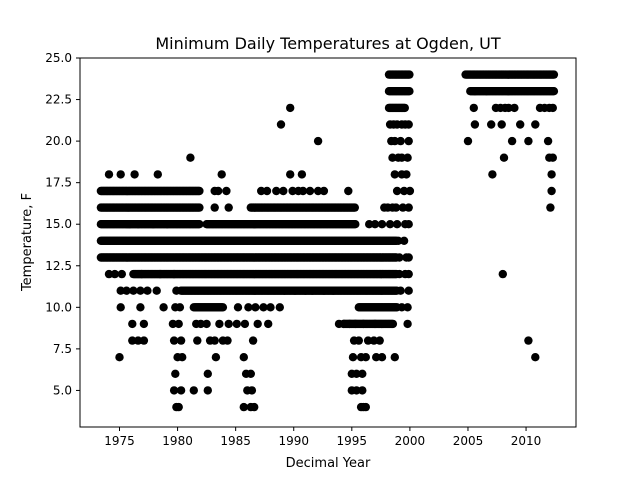 The height and width of the screenshot is (480, 640). I want to click on y-tick-label: 5.0, so click(62, 390).